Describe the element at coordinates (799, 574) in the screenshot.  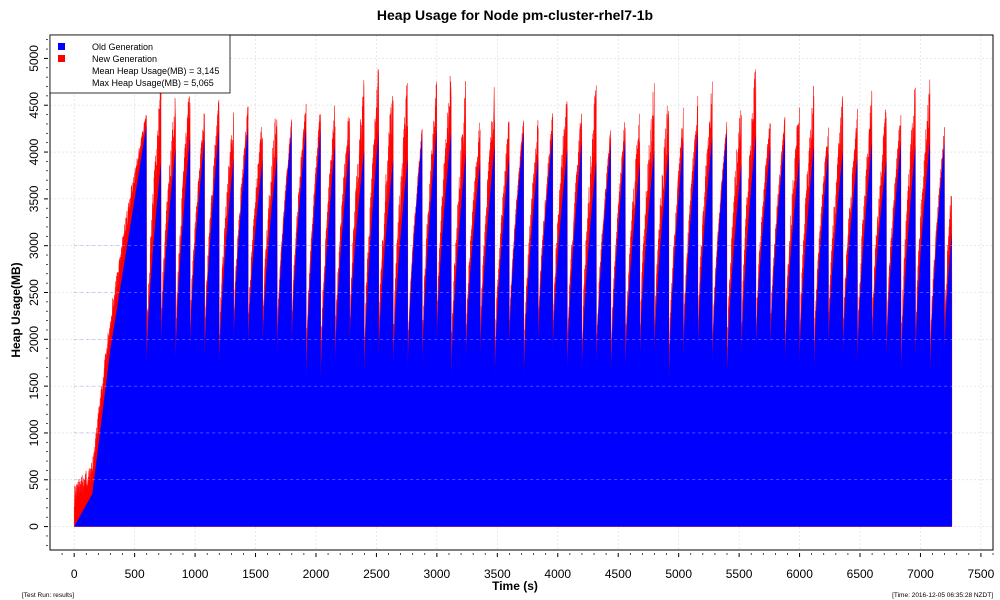
I see `x-tick-label: 6000` at that location.